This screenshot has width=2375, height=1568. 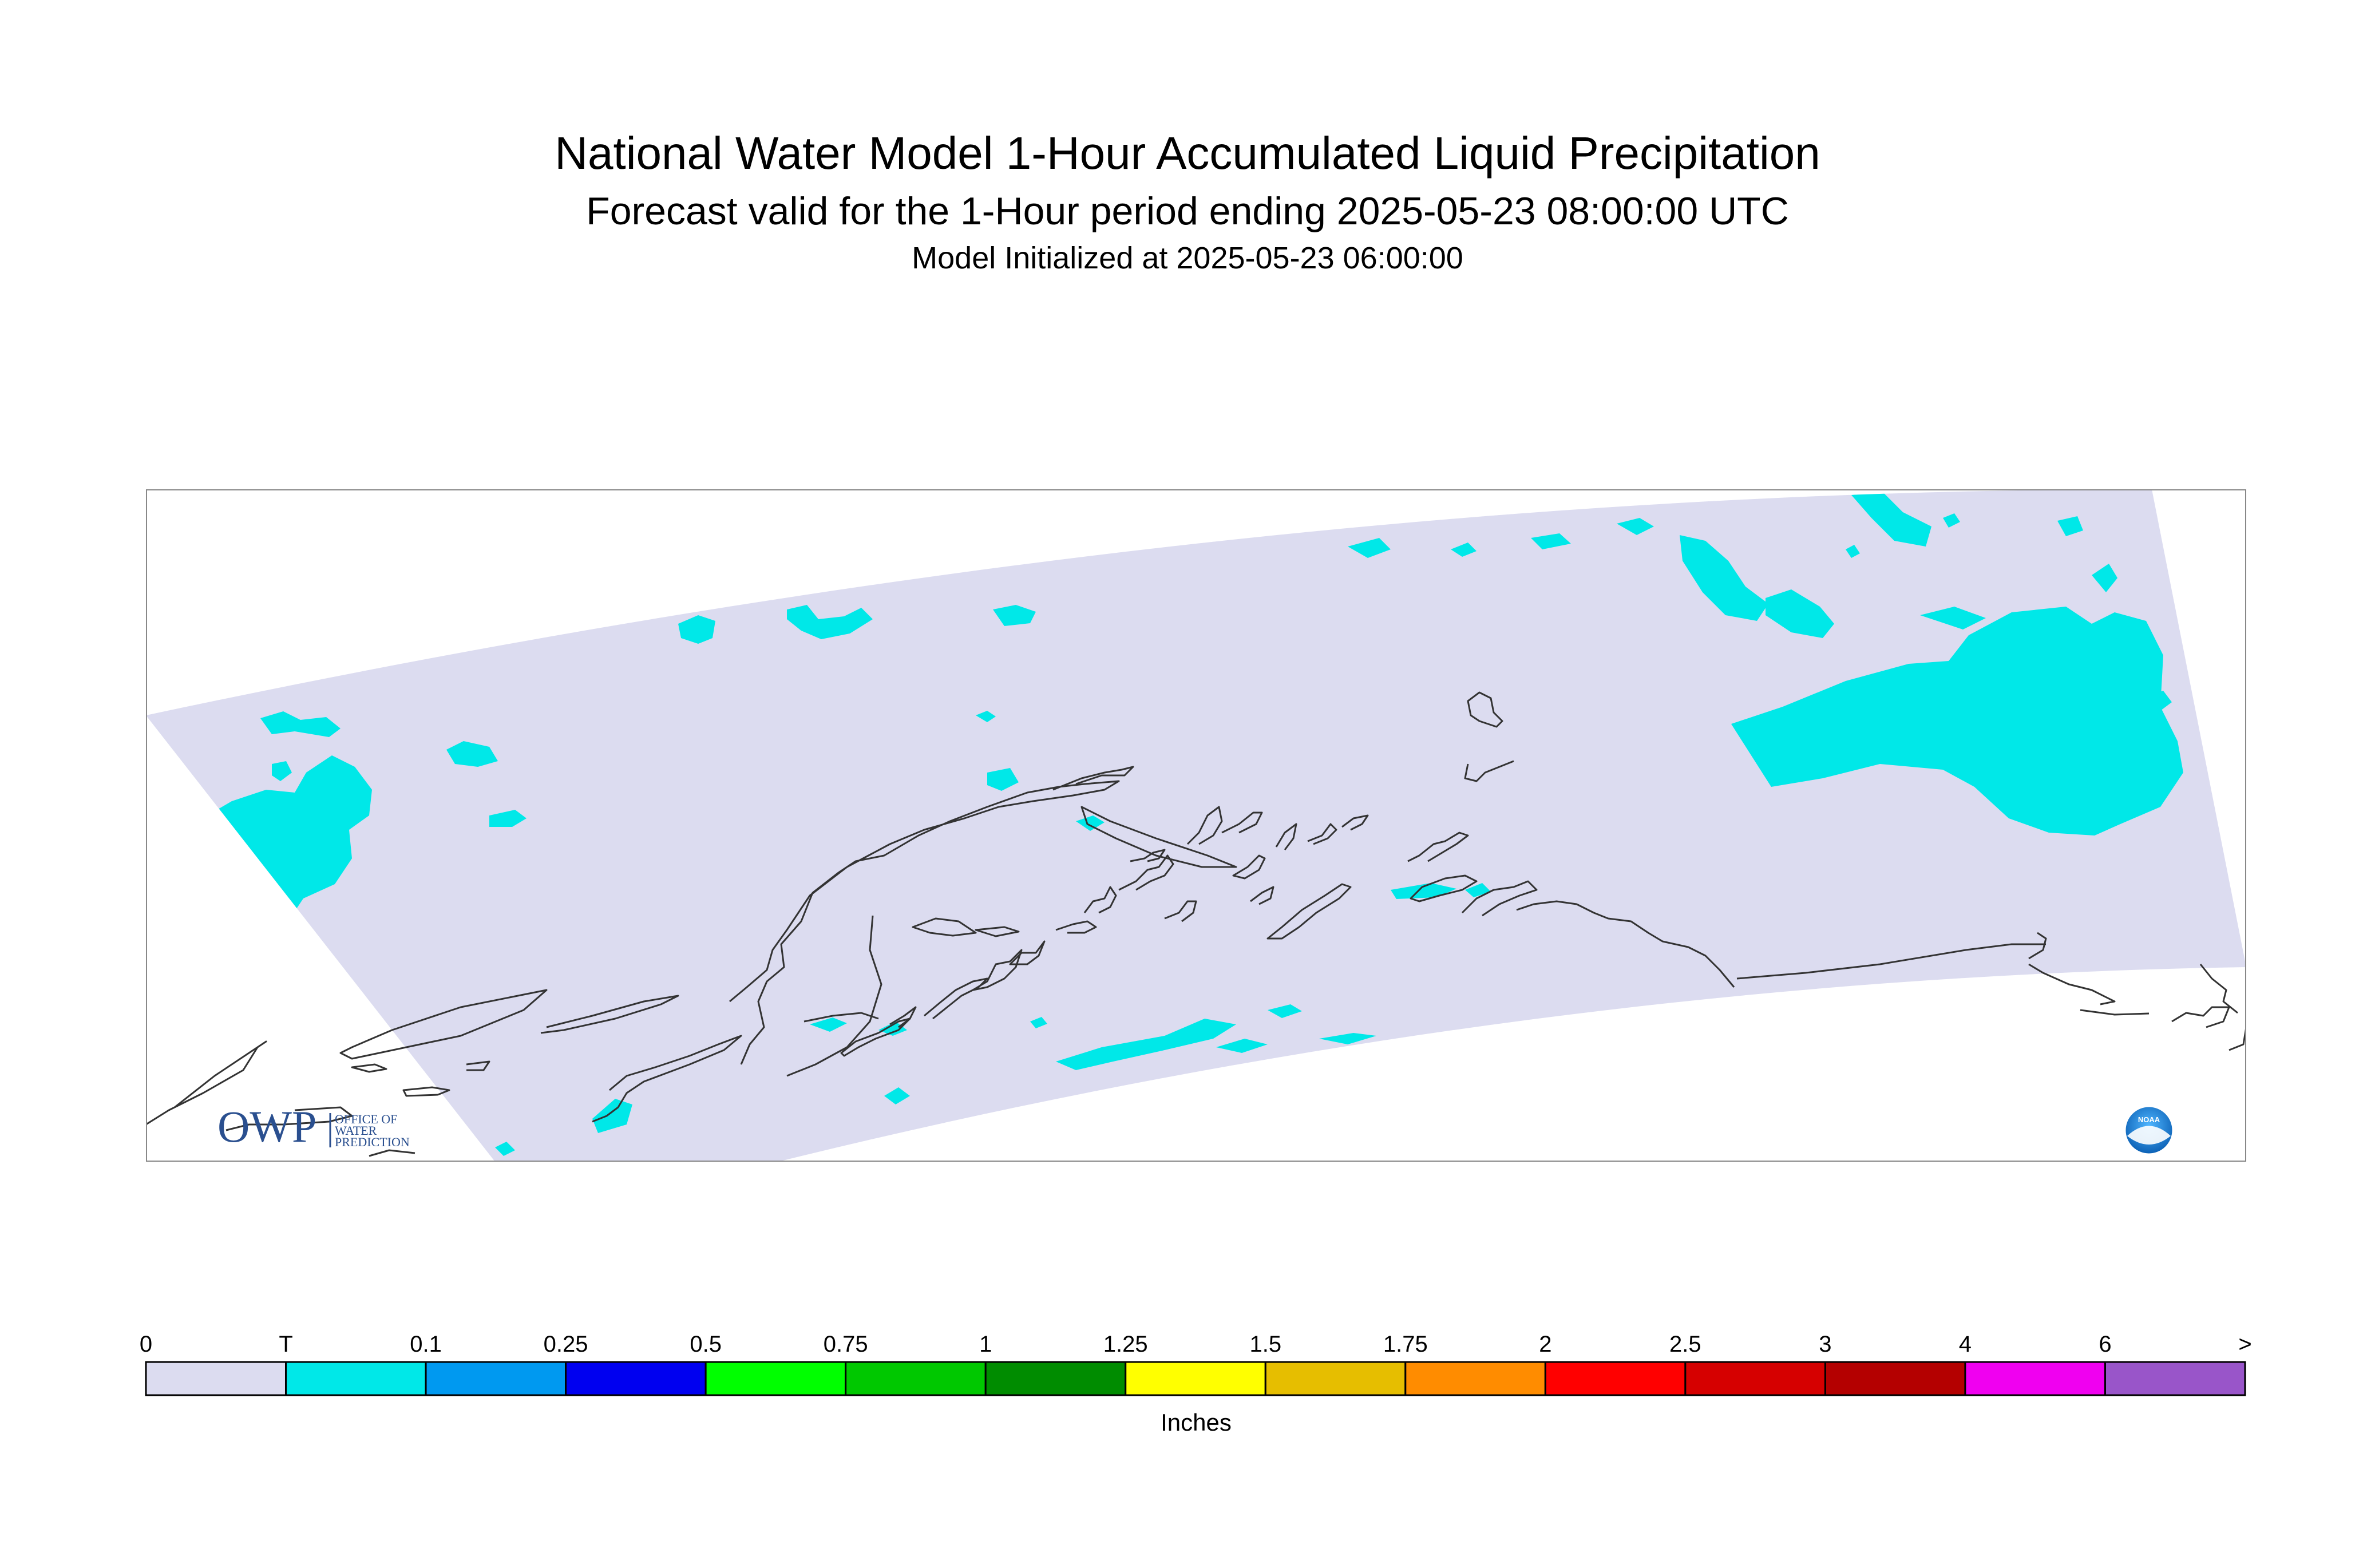 I want to click on legend-tick-label: 0.75, so click(x=846, y=1344).